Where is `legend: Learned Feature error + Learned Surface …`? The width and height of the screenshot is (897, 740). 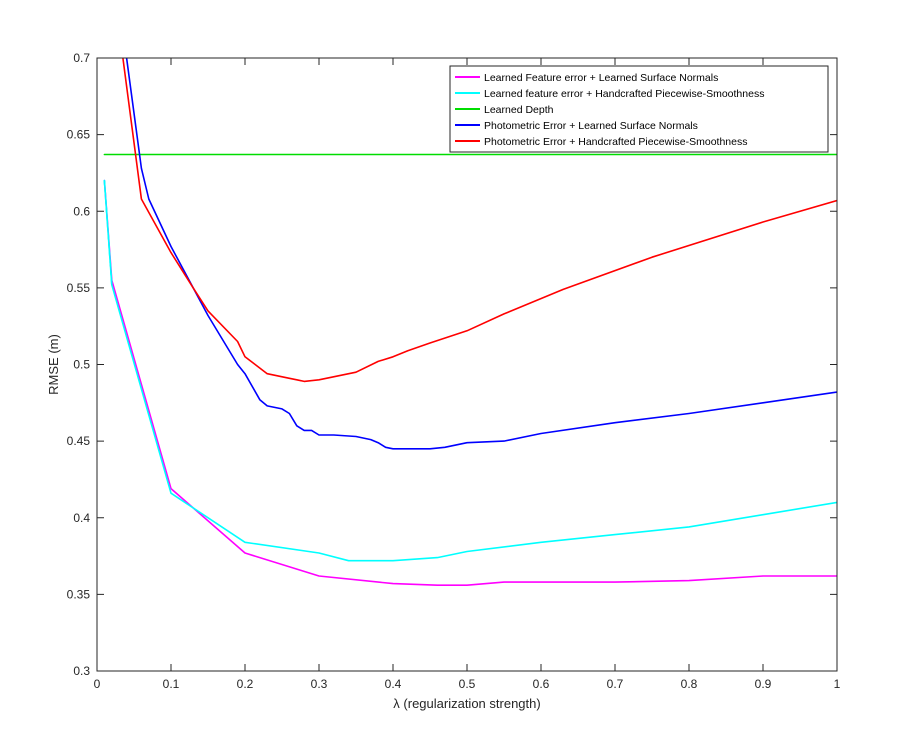
legend: Learned Feature error + Learned Surface … is located at coordinates (639, 109).